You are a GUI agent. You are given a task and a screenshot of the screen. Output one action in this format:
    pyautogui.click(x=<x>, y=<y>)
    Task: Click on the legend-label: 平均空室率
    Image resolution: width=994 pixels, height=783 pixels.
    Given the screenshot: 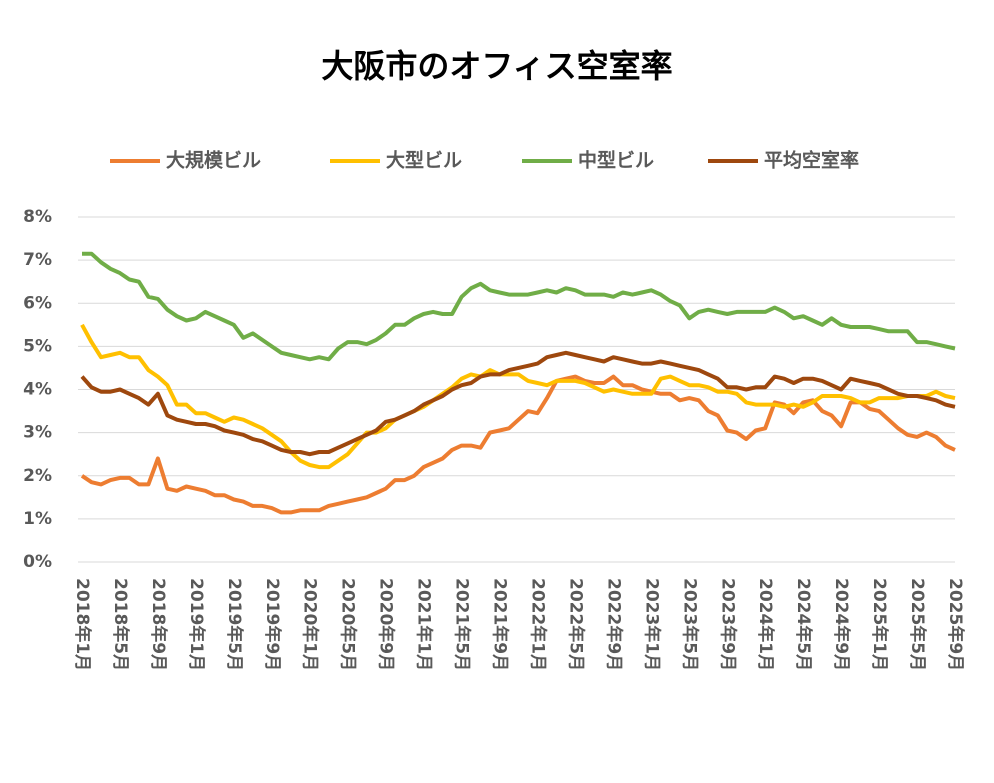 What is the action you would take?
    pyautogui.click(x=811, y=160)
    